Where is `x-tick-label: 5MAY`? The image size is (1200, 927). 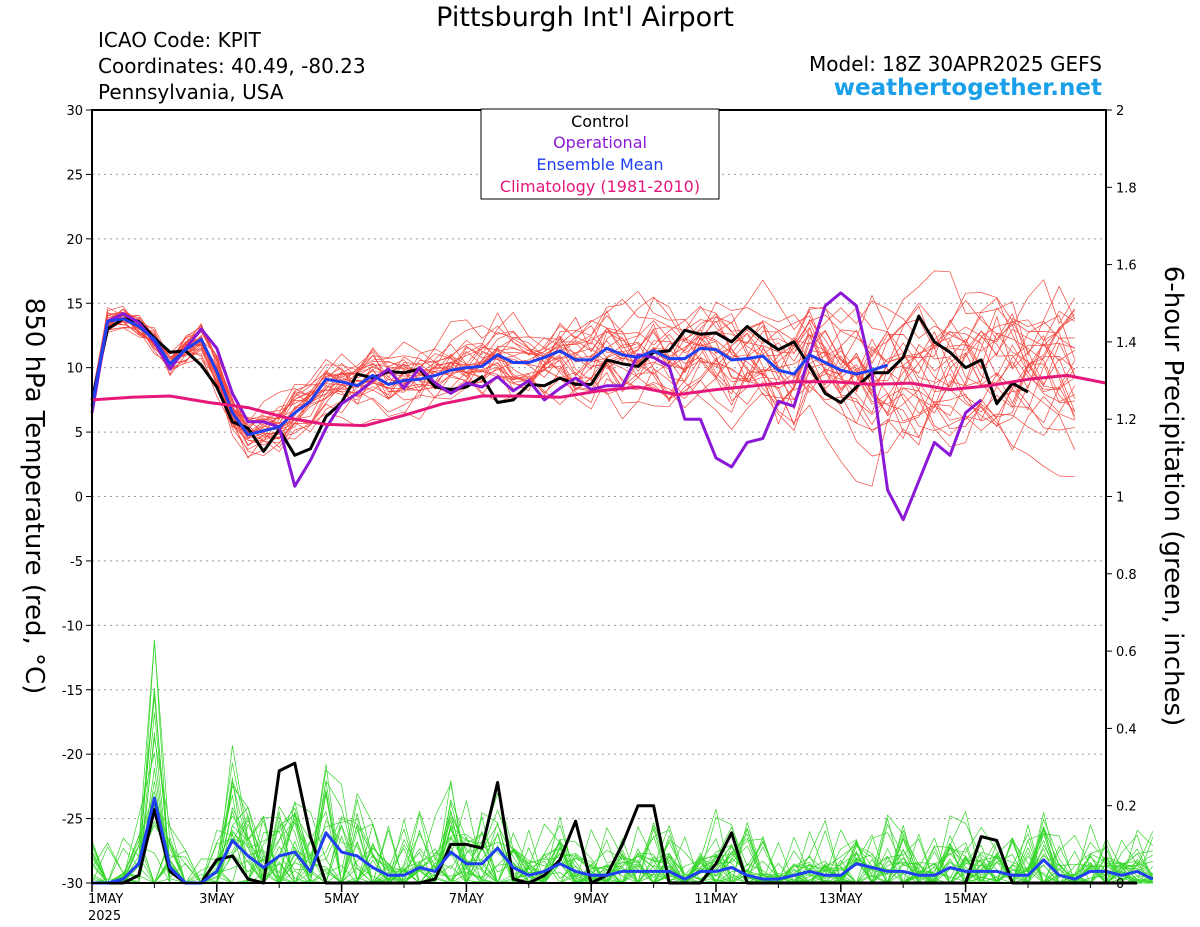
x-tick-label: 5MAY is located at coordinates (341, 899).